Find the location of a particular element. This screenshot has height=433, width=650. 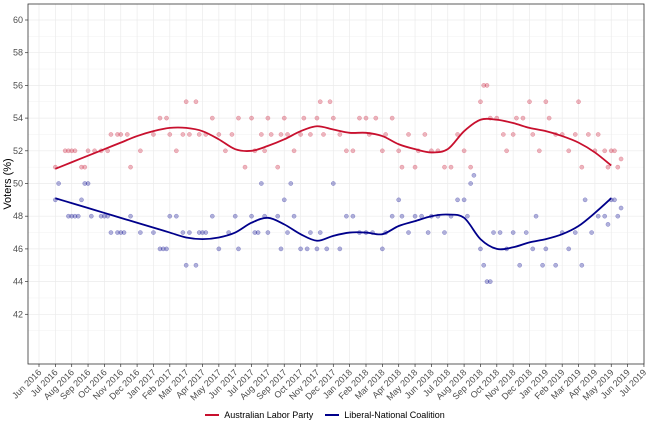

y-tick-label: 58 is located at coordinates (18, 53).